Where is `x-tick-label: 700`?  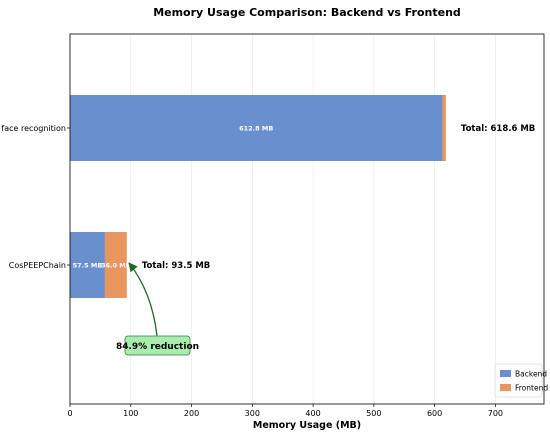
x-tick-label: 700 is located at coordinates (495, 413).